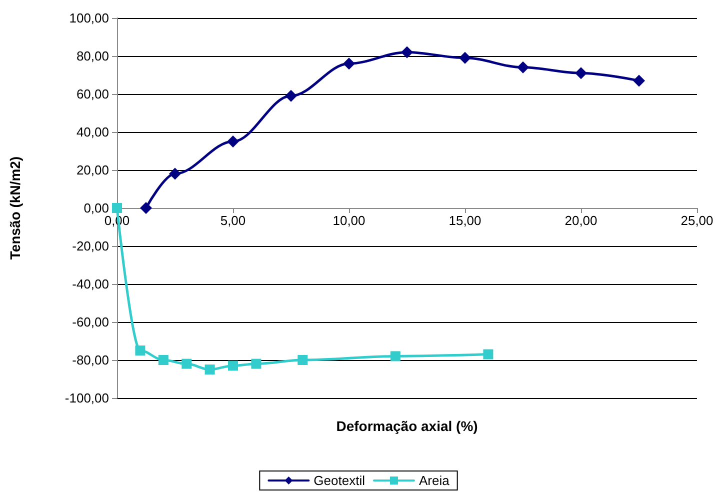 The image size is (717, 494). Describe the element at coordinates (90, 246) in the screenshot. I see `y-tick-label: -20,00` at that location.